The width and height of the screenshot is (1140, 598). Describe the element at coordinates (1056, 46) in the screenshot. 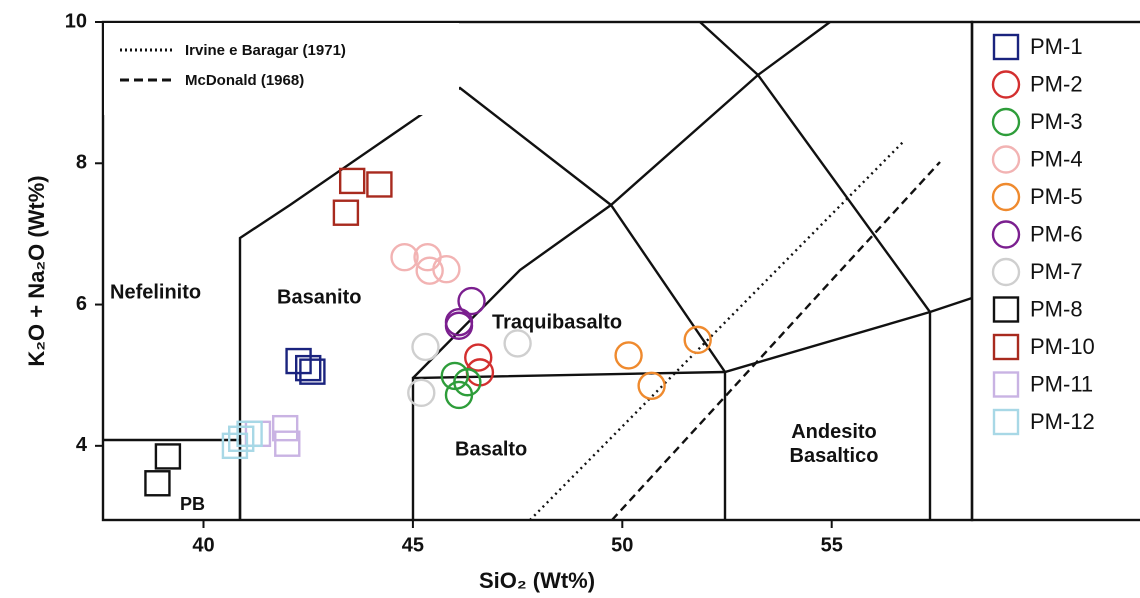

I see `legend-label: PM-1` at that location.